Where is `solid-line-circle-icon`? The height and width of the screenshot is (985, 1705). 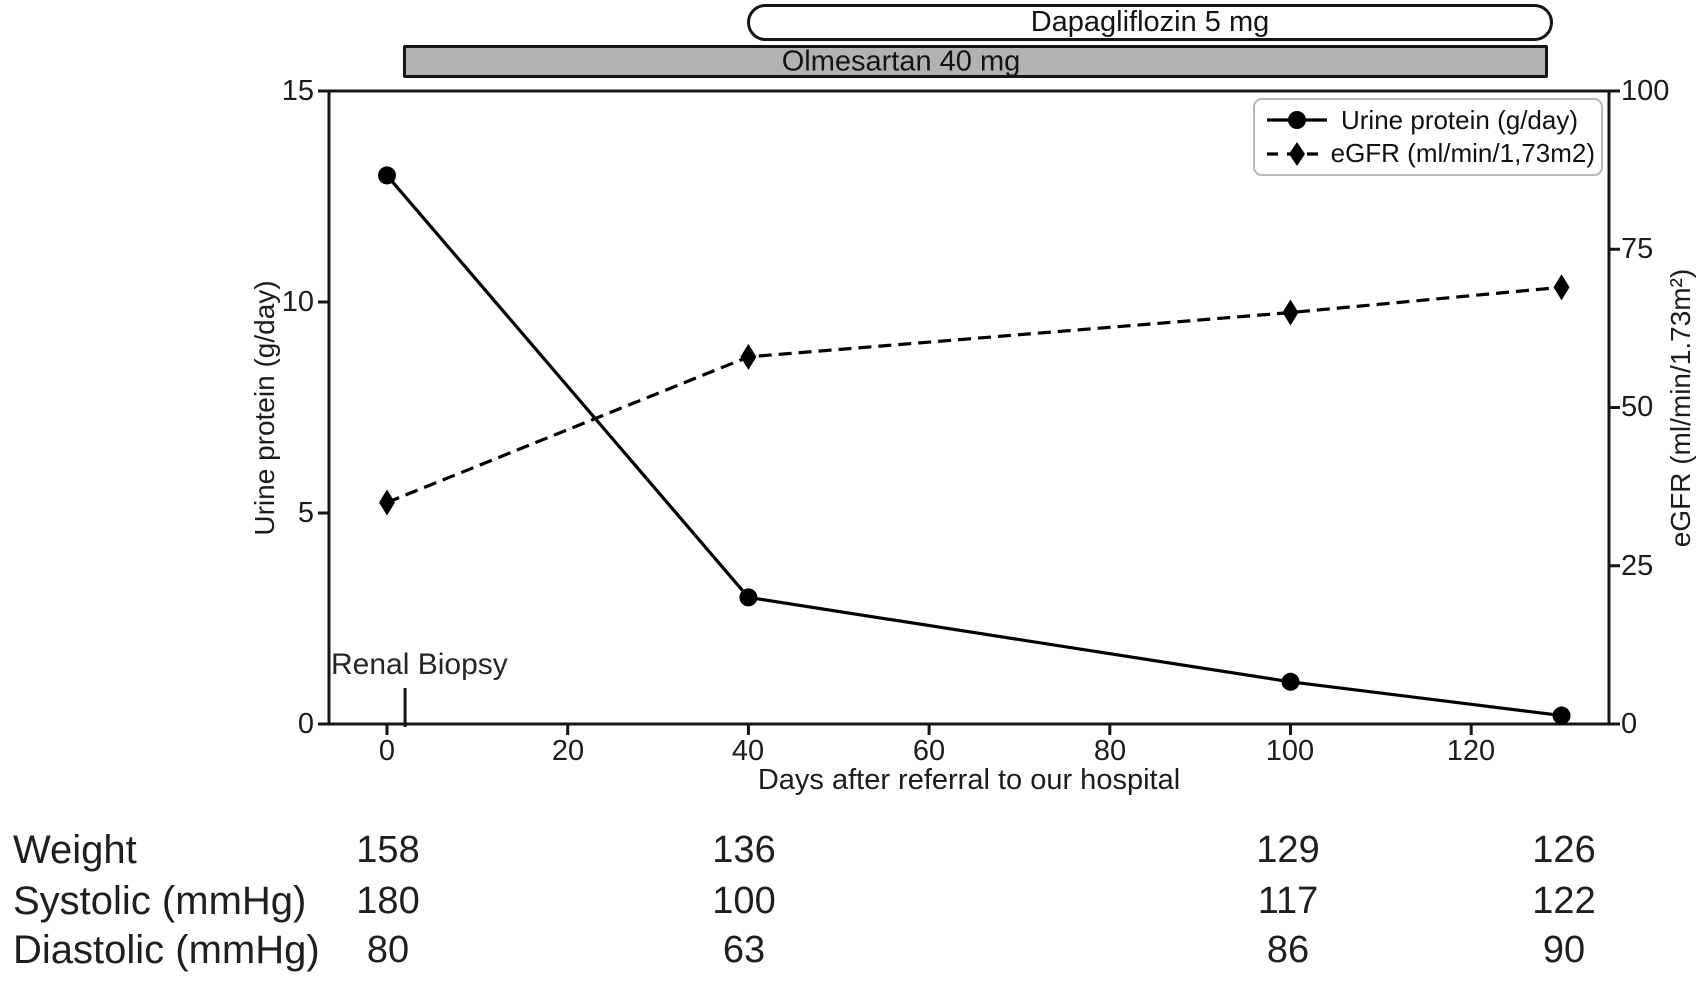 solid-line-circle-icon is located at coordinates (1297, 120).